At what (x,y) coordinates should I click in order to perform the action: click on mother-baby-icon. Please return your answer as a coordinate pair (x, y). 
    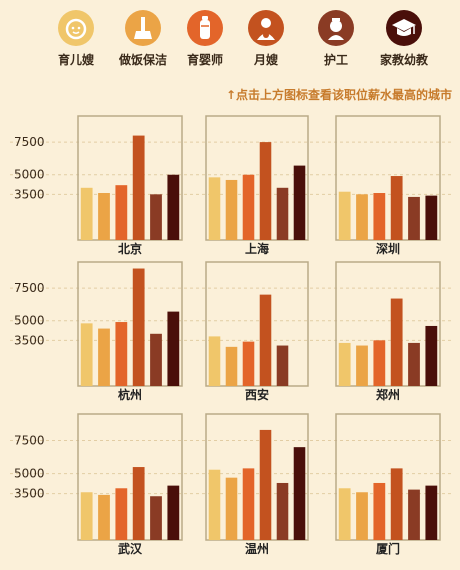
    Looking at the image, I should click on (266, 28).